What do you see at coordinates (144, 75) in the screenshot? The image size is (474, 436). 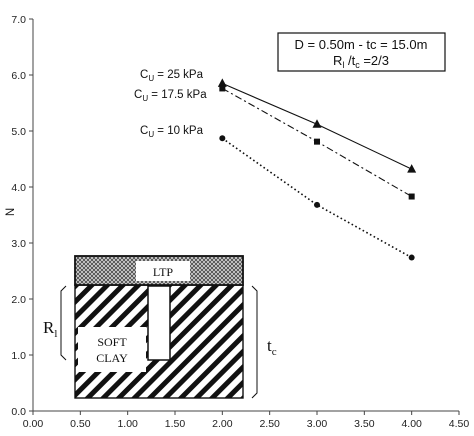 I see `series-label-25-main: C` at bounding box center [144, 75].